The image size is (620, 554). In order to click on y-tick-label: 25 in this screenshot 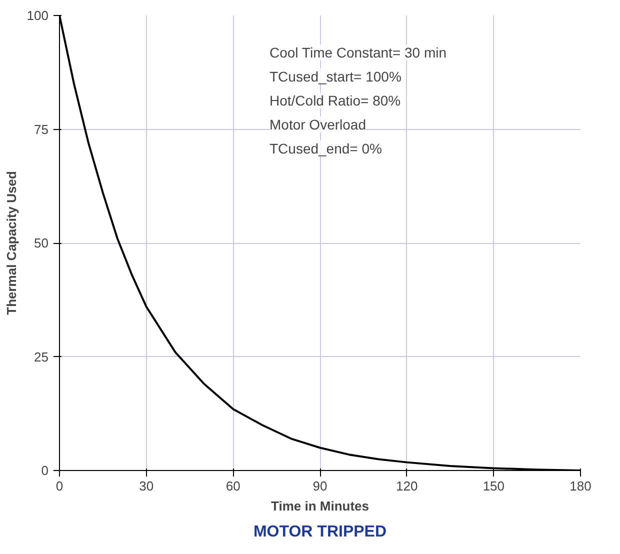, I will do `click(41, 356)`.